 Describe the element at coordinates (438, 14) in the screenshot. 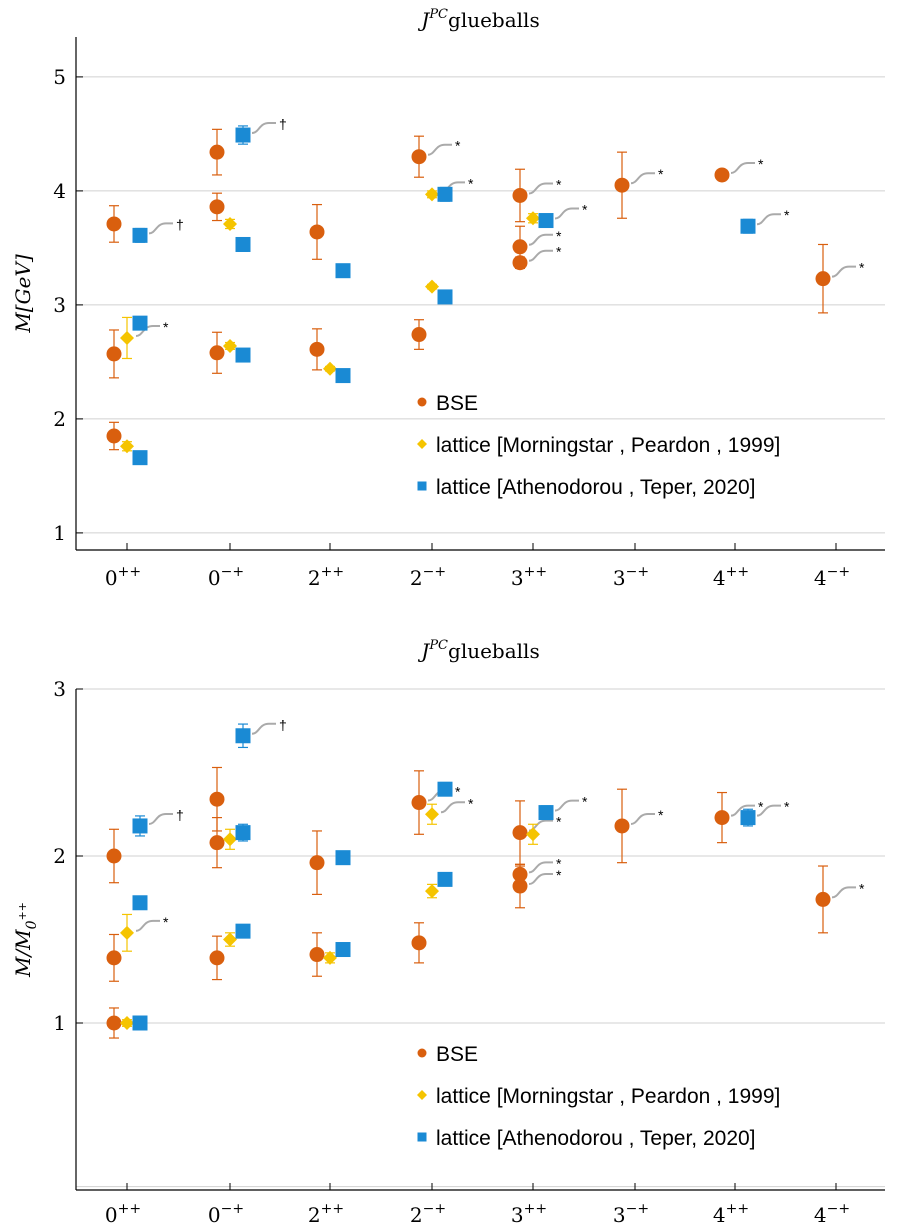

I see `title-sup: PC` at that location.